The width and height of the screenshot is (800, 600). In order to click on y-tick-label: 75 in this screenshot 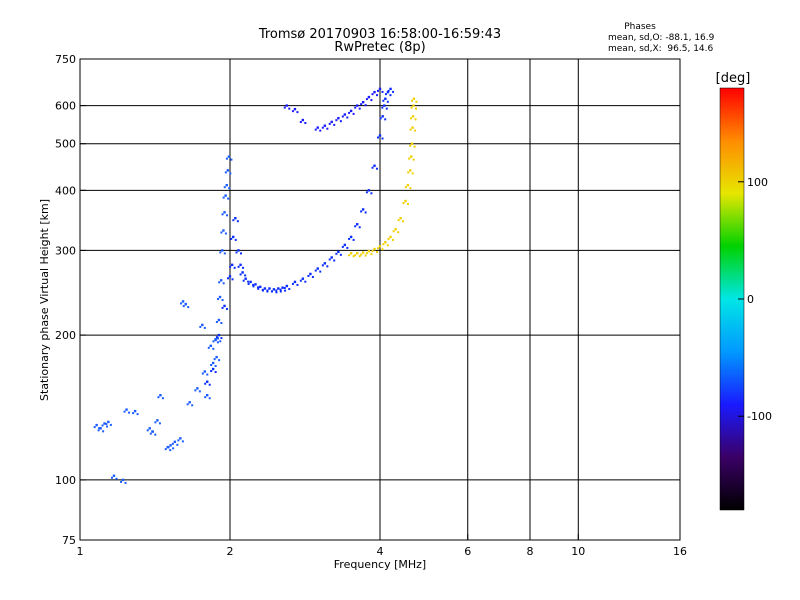, I will do `click(69, 540)`.